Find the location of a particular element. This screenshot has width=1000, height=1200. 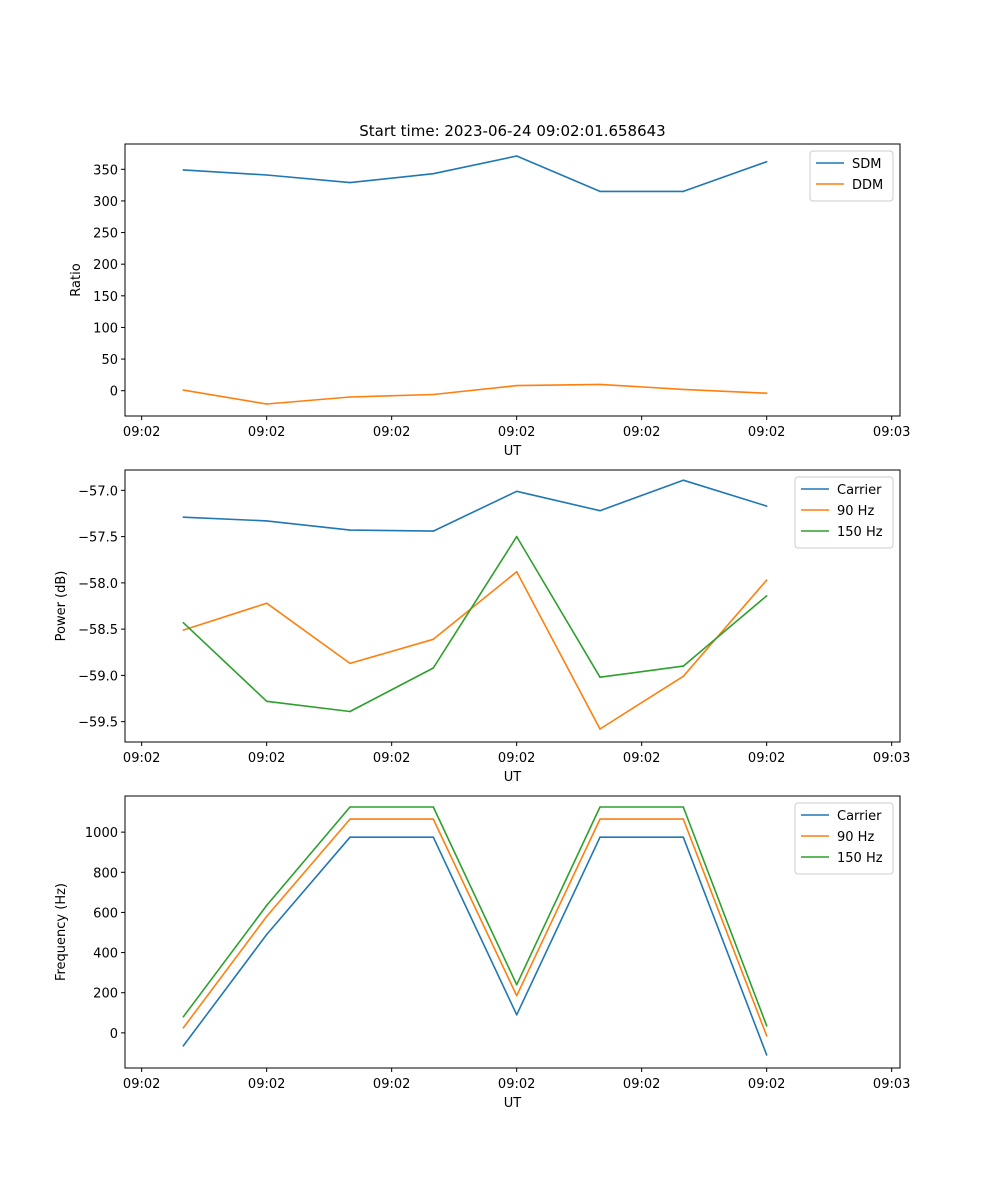

y-tick-label: −57.5 is located at coordinates (98, 538).